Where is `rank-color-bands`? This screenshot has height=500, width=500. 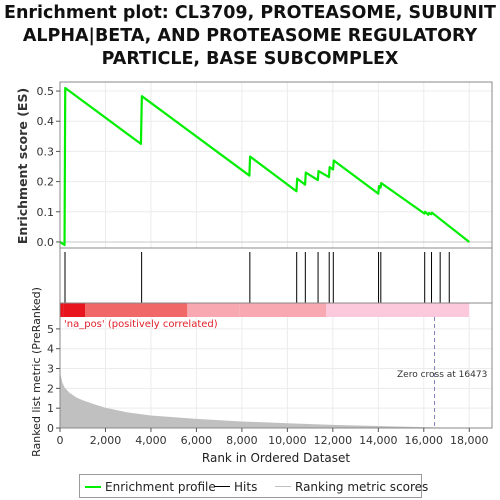 rank-color-bands is located at coordinates (265, 310).